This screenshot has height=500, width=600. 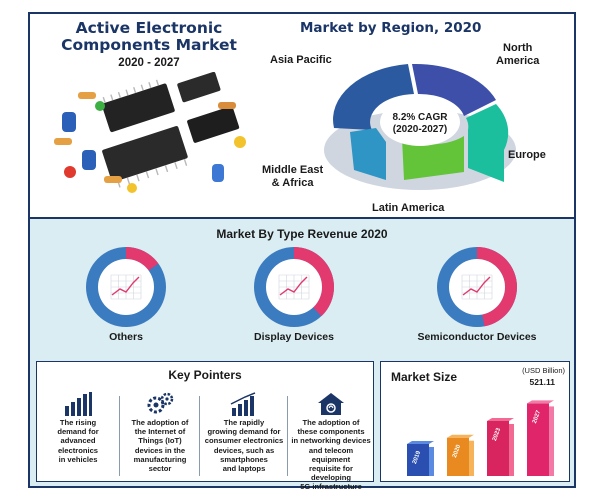 I want to click on region-donut-chart: 8.2% CAGR (2020-2027), so click(x=420, y=126).